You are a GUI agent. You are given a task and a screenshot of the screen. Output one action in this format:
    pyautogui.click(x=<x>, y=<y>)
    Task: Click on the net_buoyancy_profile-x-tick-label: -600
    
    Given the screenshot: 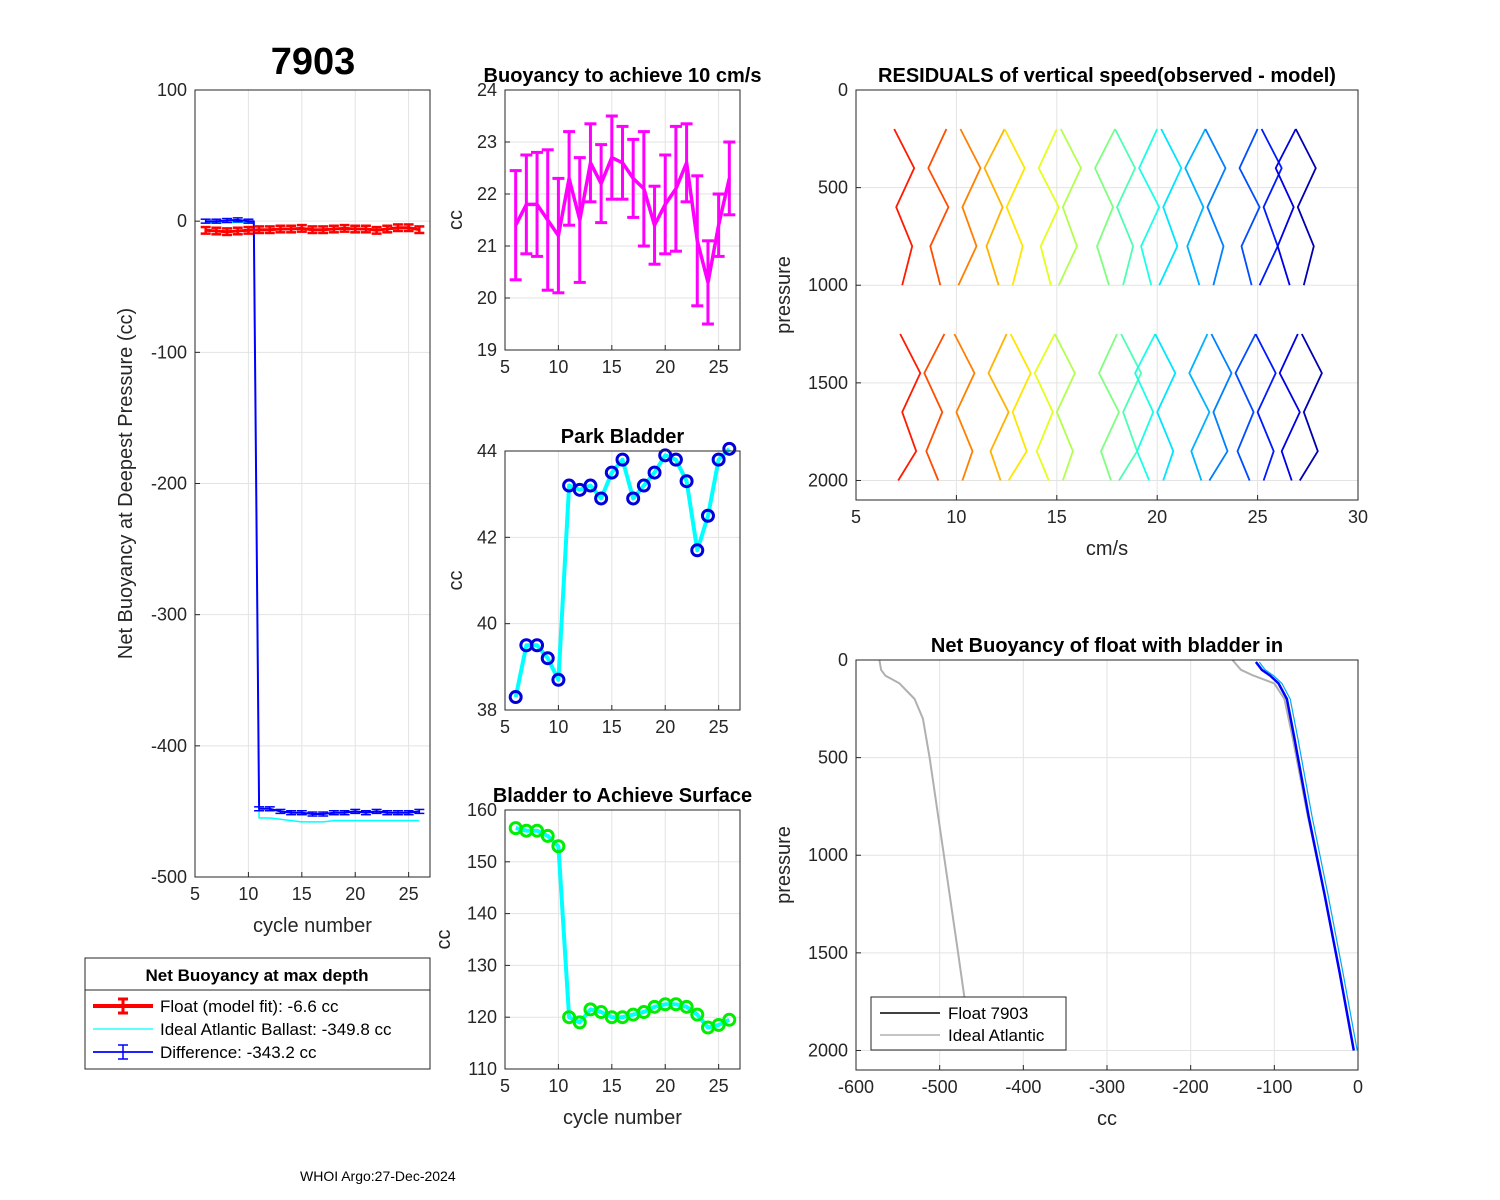 What is the action you would take?
    pyautogui.click(x=856, y=1087)
    